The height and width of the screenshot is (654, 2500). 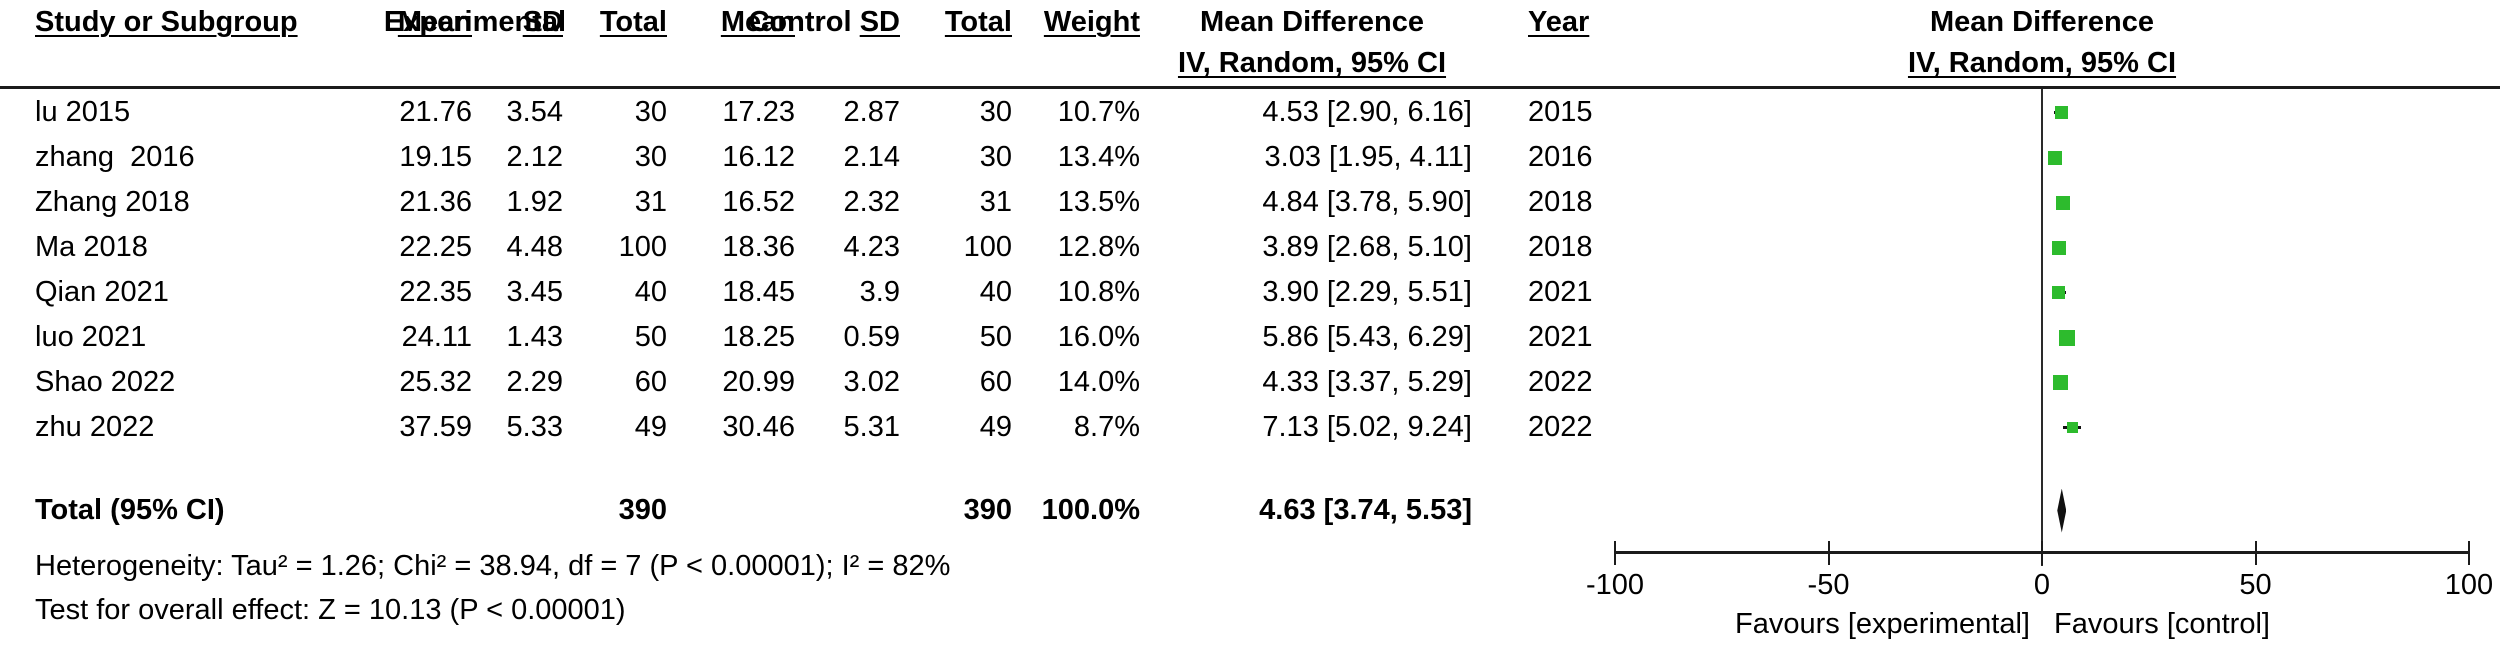 What do you see at coordinates (102, 292) in the screenshot?
I see `cell-study-label: Qian 2021` at bounding box center [102, 292].